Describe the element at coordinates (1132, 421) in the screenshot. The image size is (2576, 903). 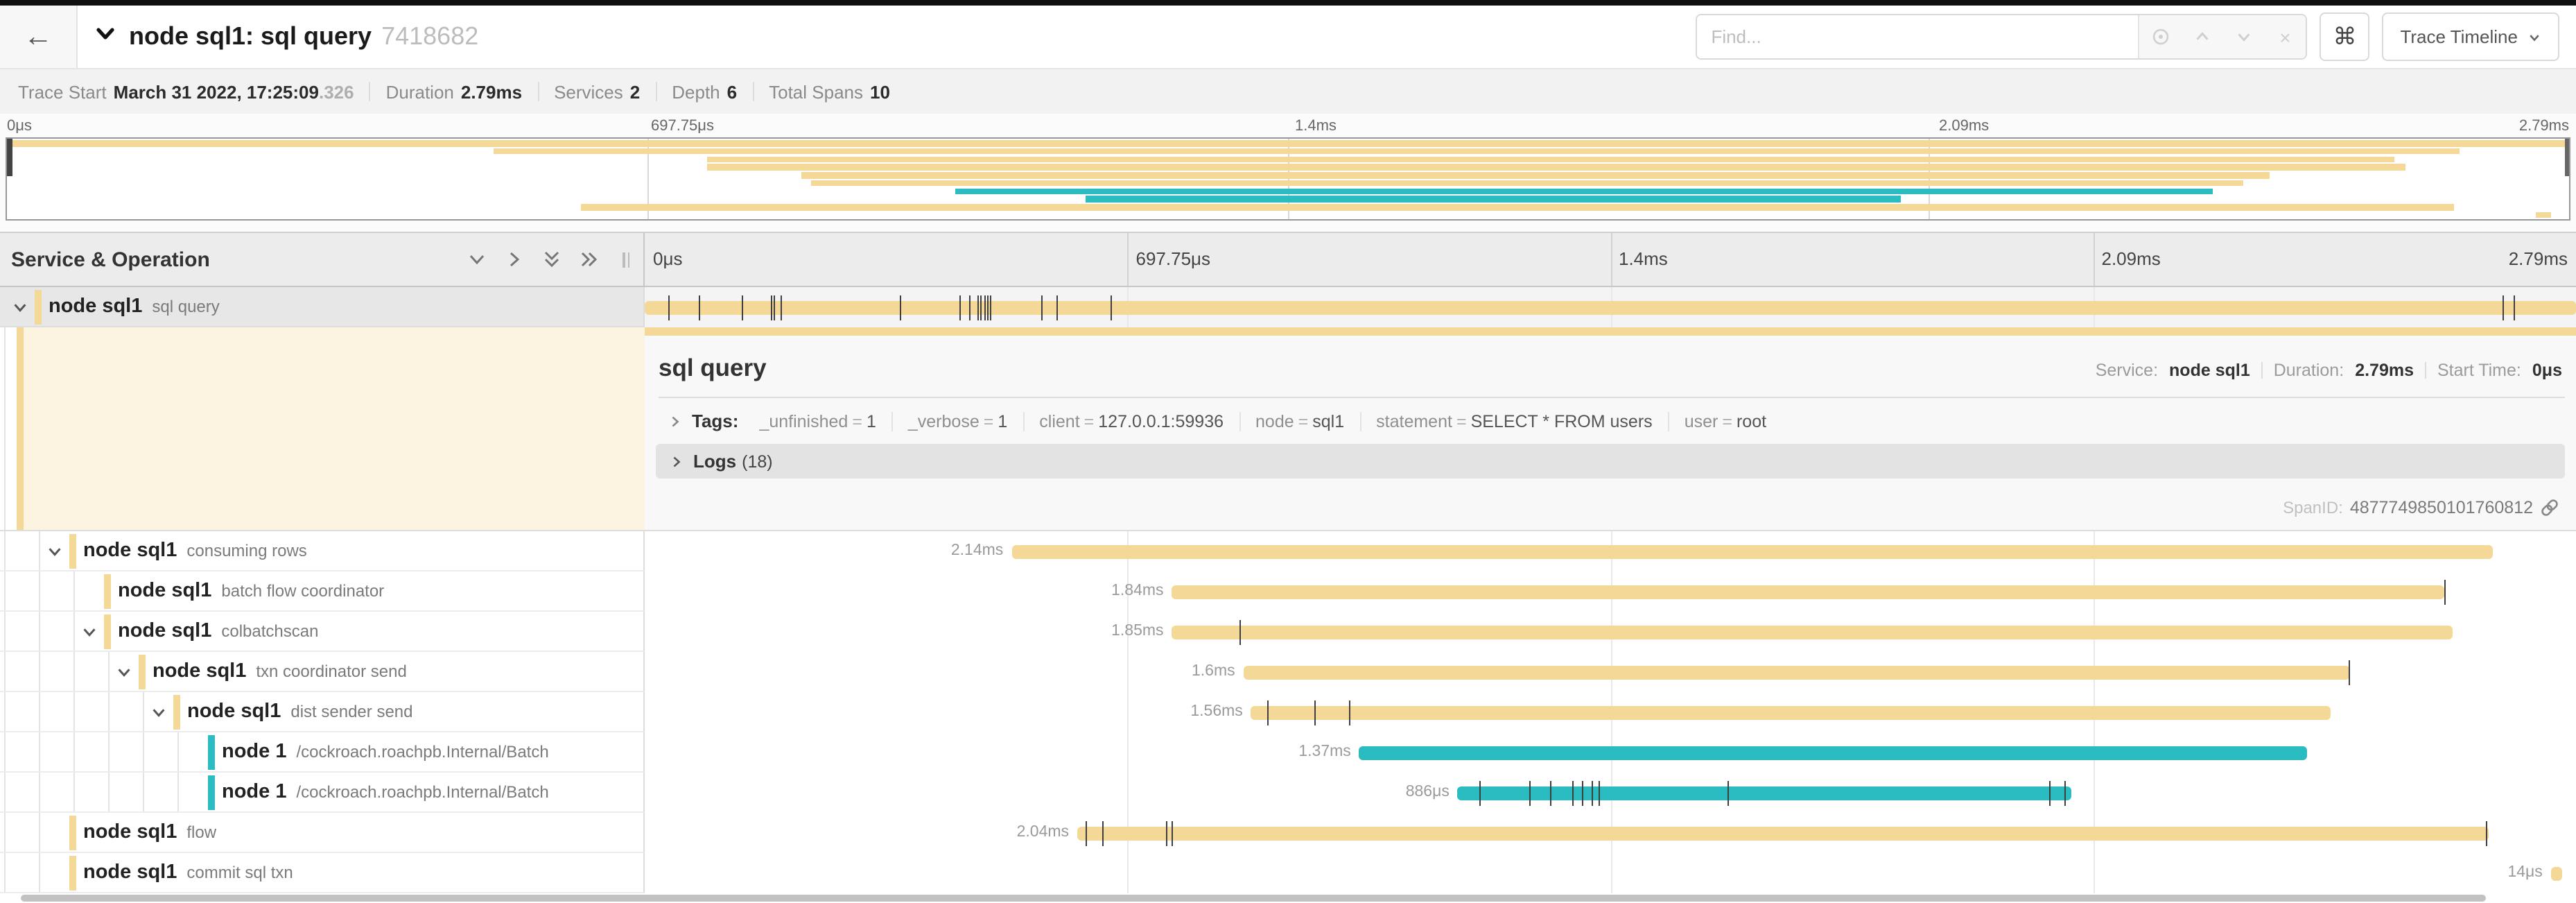
I see `tag-item: client = 127.0.0.1:59936` at that location.